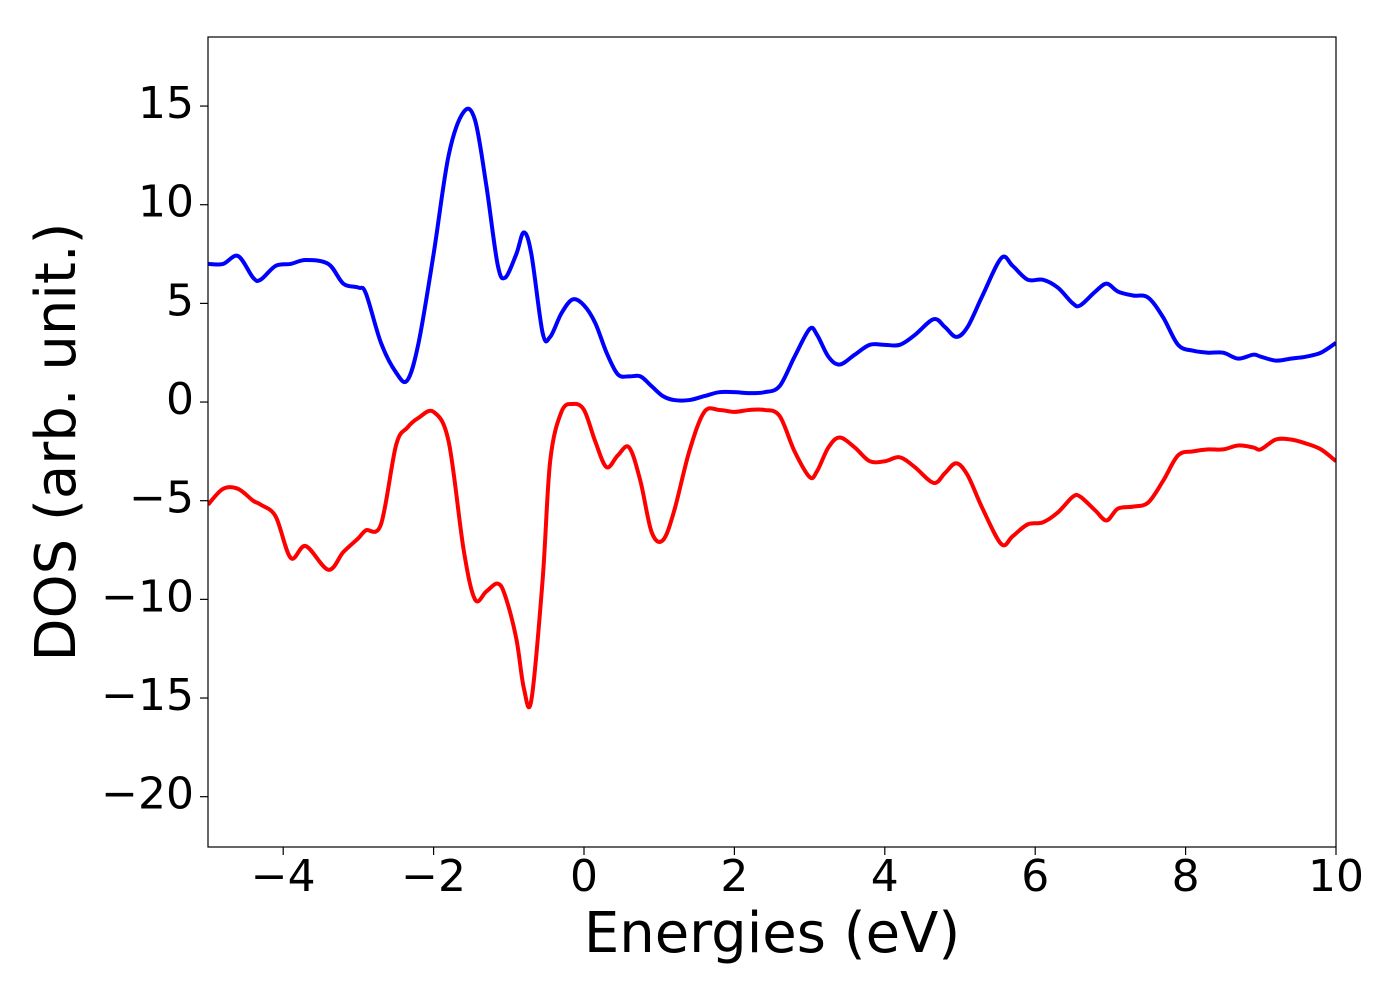 The height and width of the screenshot is (1000, 1400). Describe the element at coordinates (147, 794) in the screenshot. I see `y-tick-label: −20` at that location.